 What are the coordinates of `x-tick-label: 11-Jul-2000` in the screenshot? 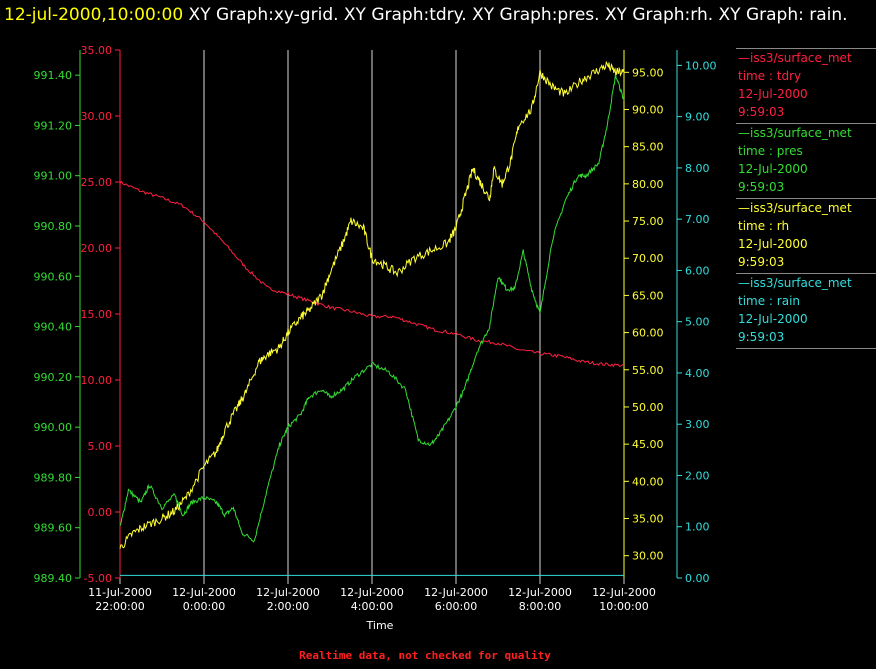 It's located at (120, 592).